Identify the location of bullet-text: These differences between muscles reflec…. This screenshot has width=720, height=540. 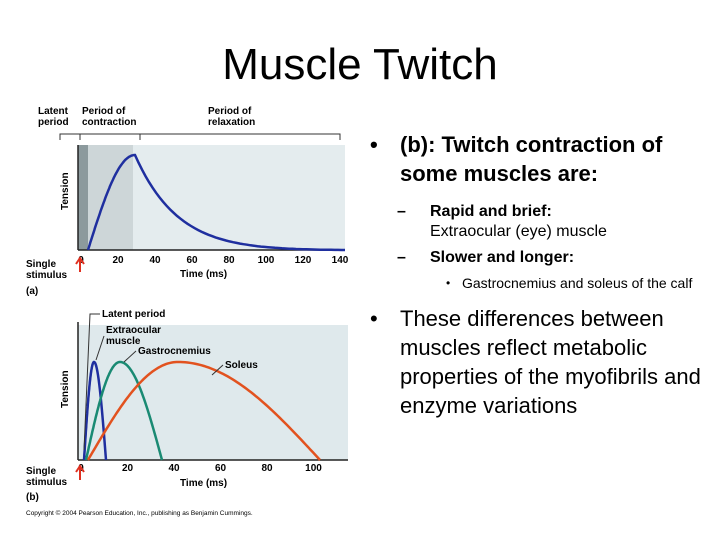
(550, 362).